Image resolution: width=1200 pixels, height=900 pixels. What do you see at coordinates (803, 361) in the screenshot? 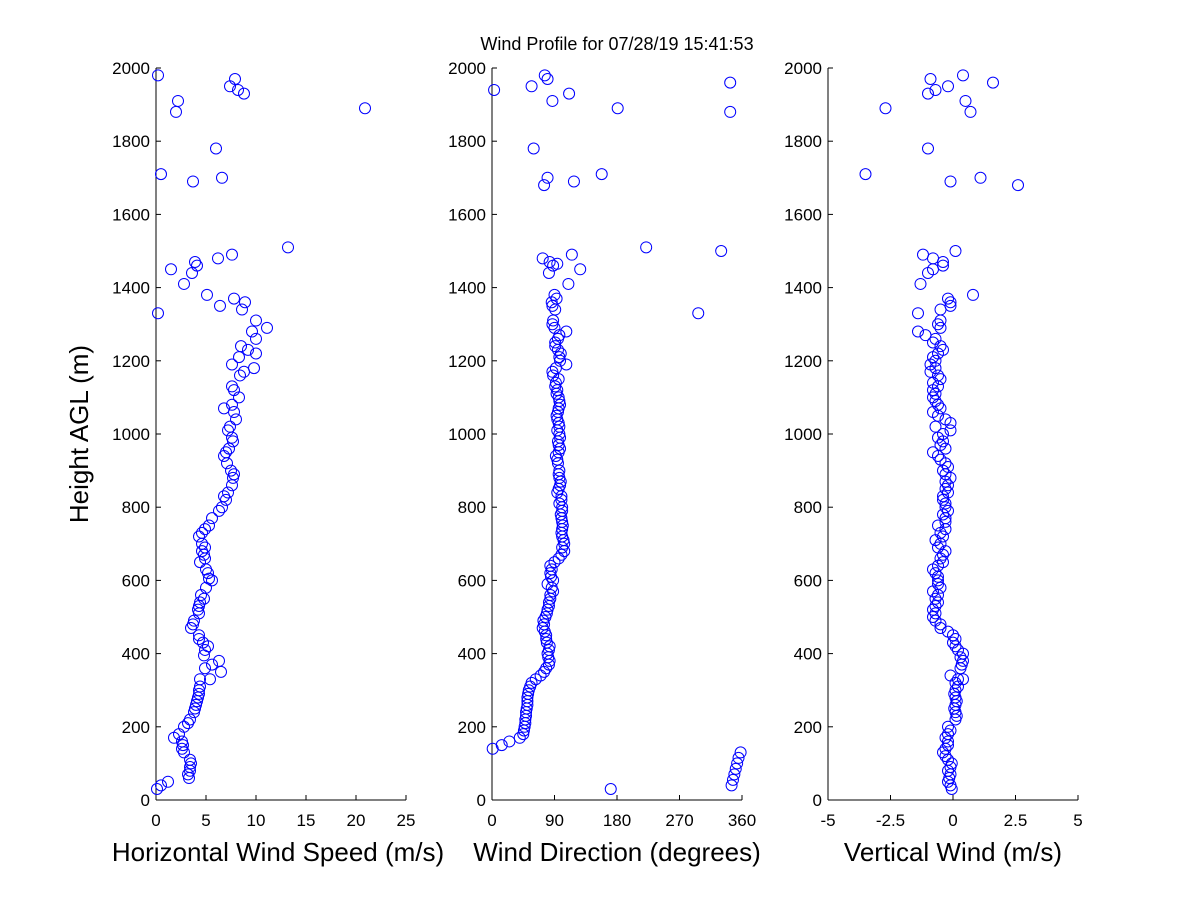
I see `vertical-y-tick-label: 1200` at bounding box center [803, 361].